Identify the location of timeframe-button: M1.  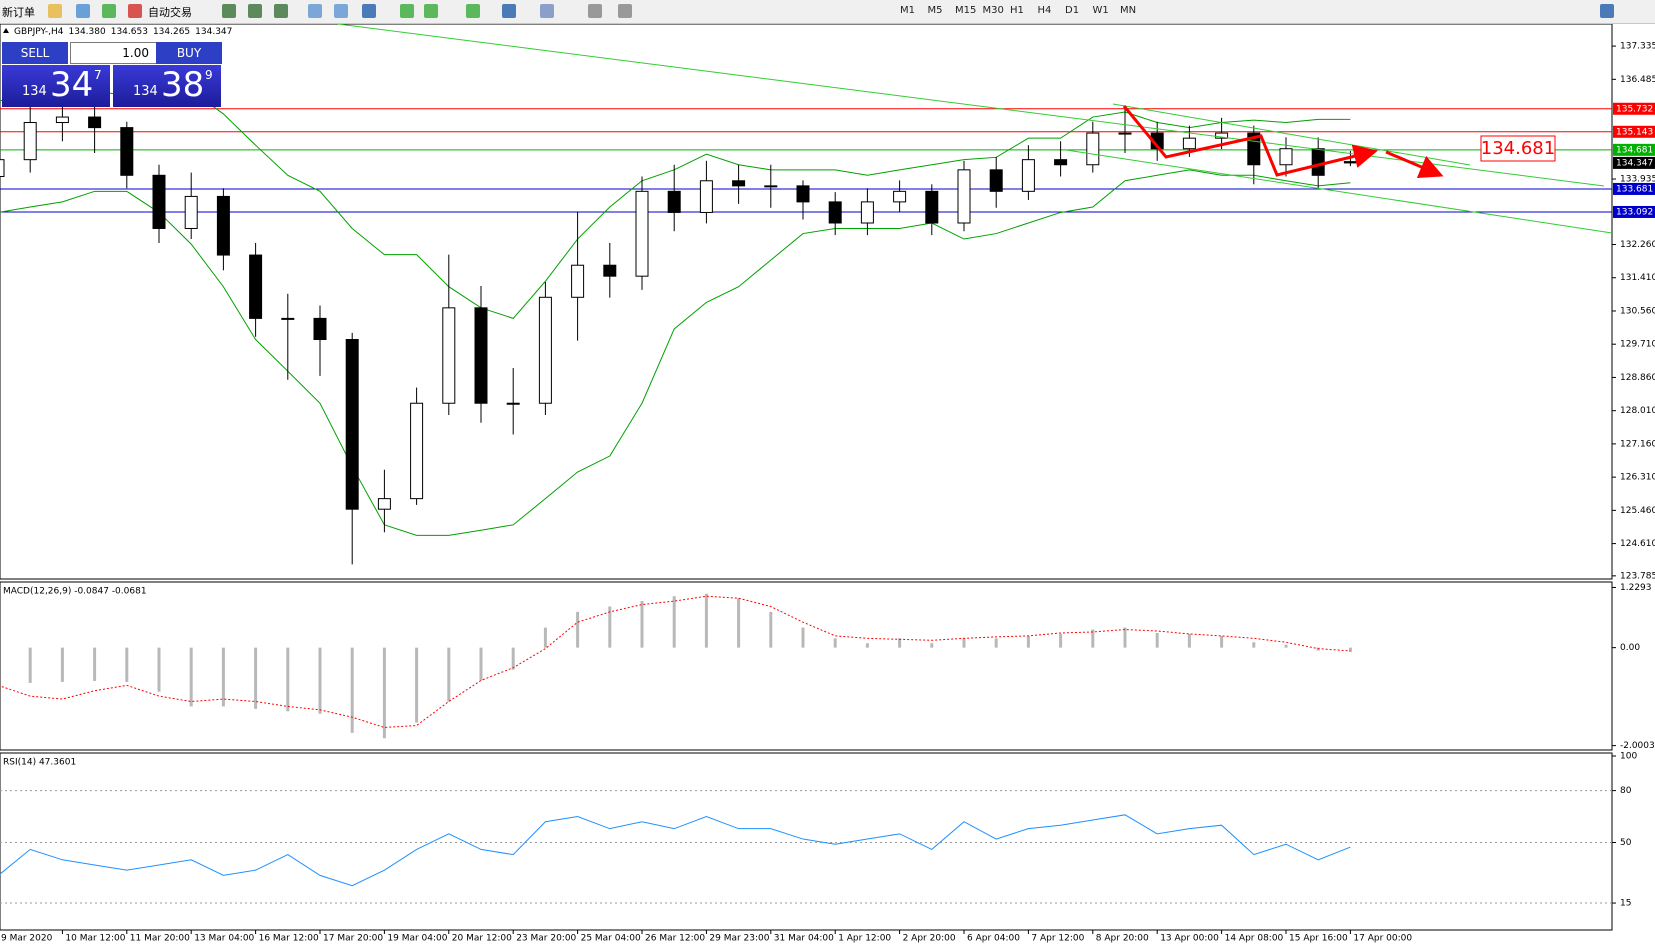
(907, 10).